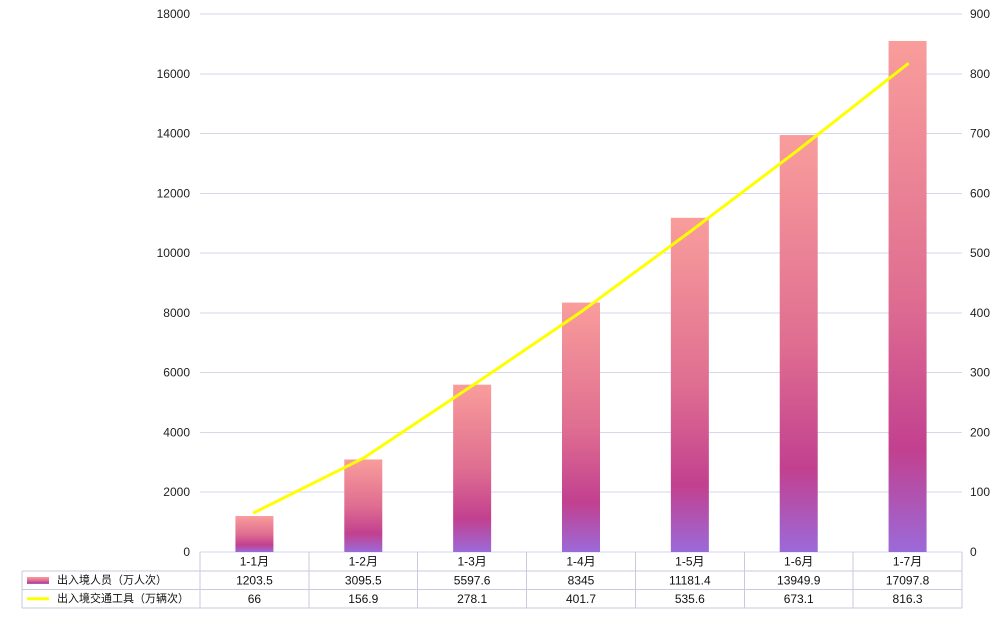 The height and width of the screenshot is (624, 1000). Describe the element at coordinates (176, 373) in the screenshot. I see `y-left-tick-label-6000: 6000` at that location.